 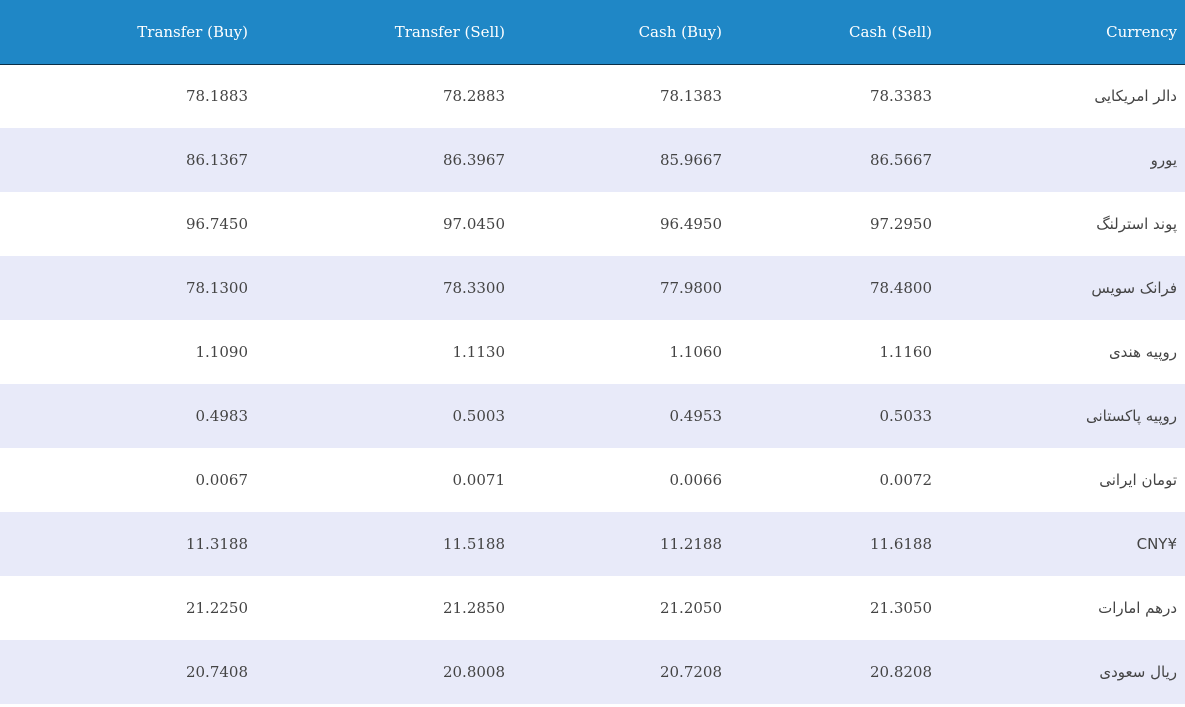 I want to click on cell-transfer-sell: 1.1130, so click(x=479, y=352).